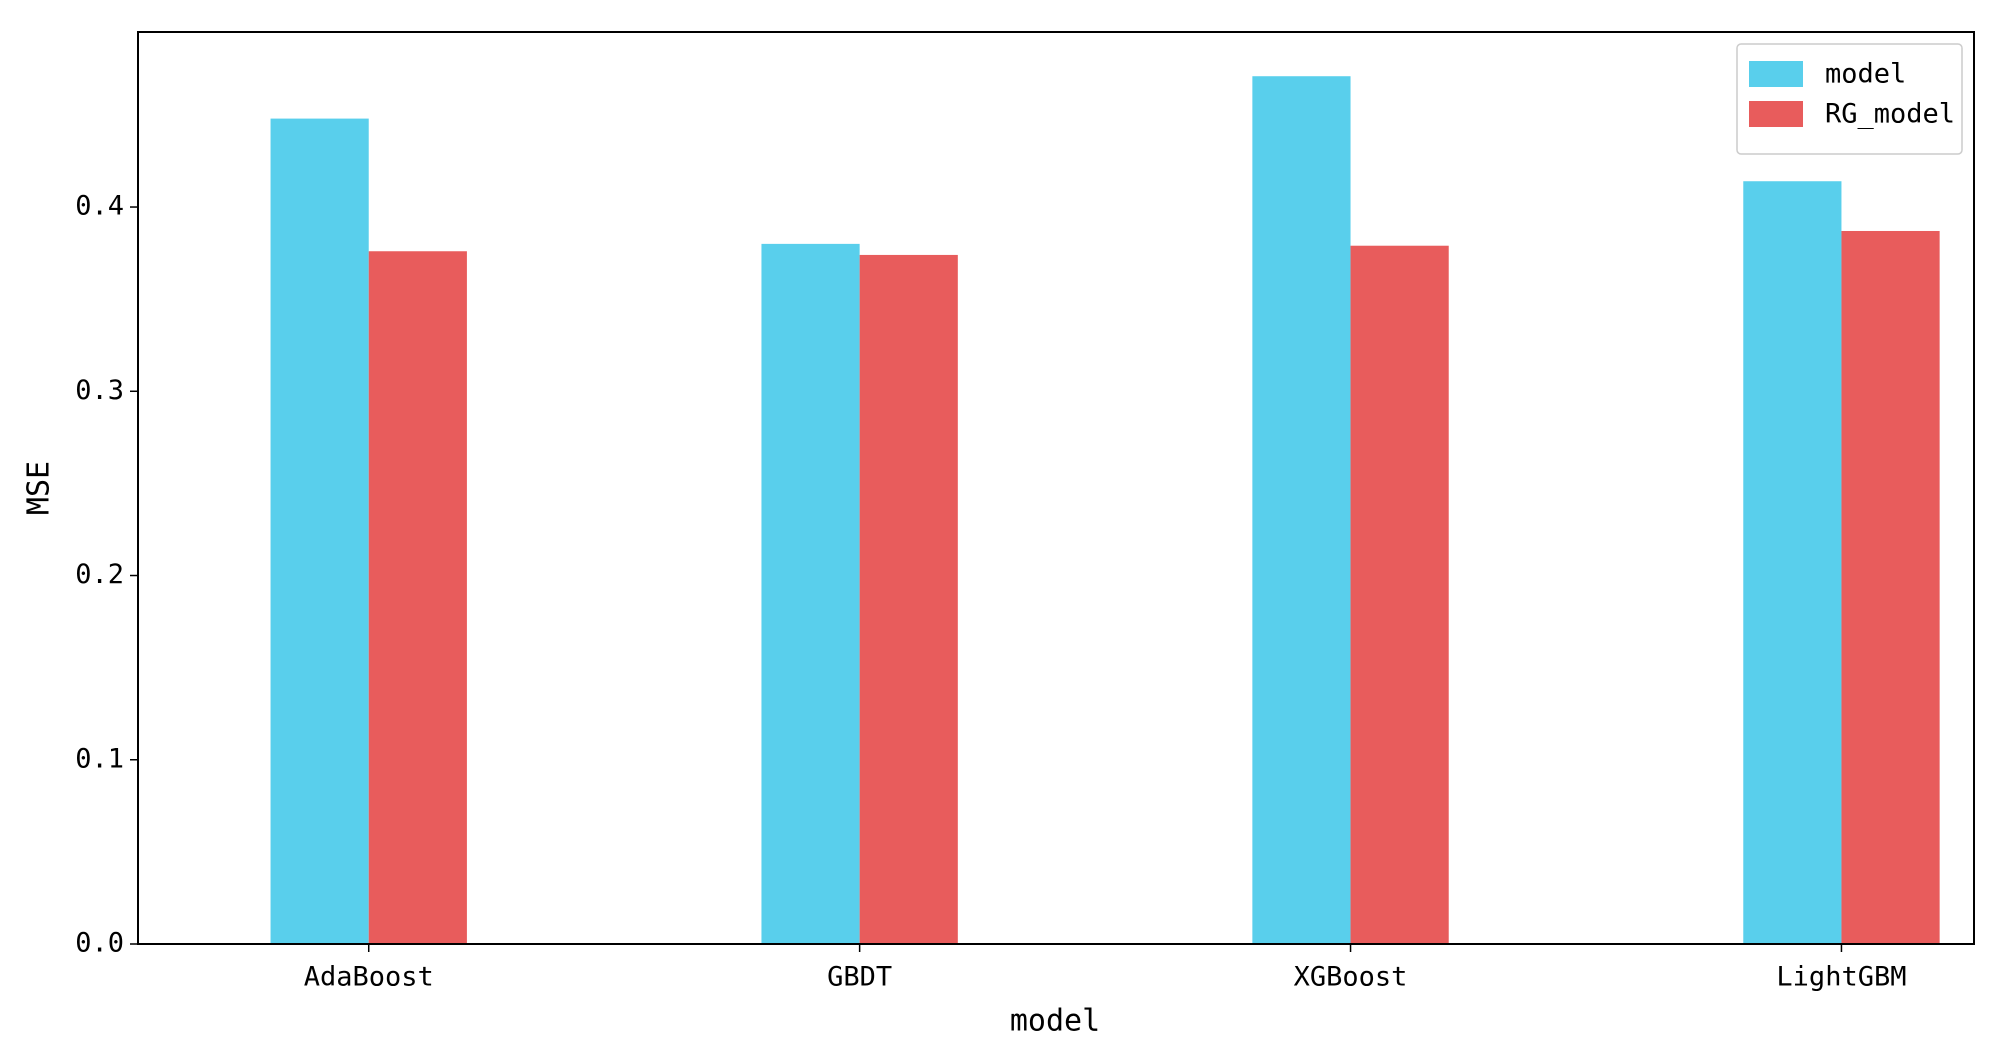  What do you see at coordinates (1351, 977) in the screenshot?
I see `x-tick-label: XGBoost` at bounding box center [1351, 977].